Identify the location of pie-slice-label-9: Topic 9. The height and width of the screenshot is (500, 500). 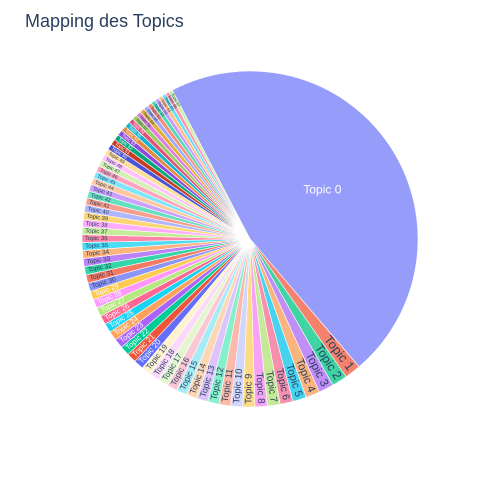
(248, 389).